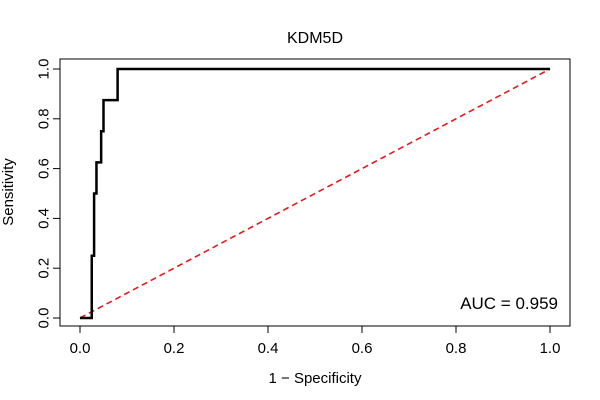 The width and height of the screenshot is (600, 400). Describe the element at coordinates (80, 348) in the screenshot. I see `x-tick-label: 0.0` at that location.